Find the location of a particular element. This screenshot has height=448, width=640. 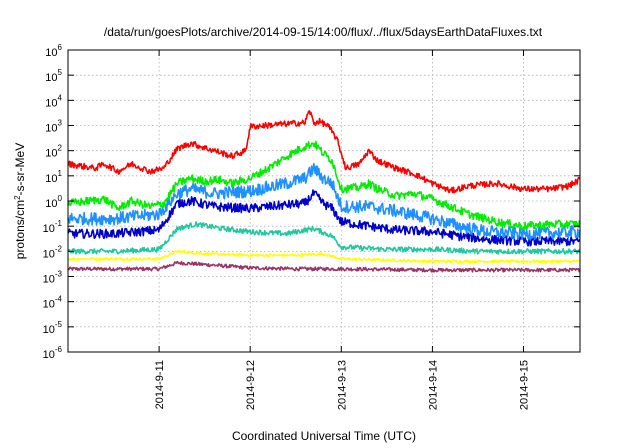

y-tick-label-exp: -6 is located at coordinates (59, 349).